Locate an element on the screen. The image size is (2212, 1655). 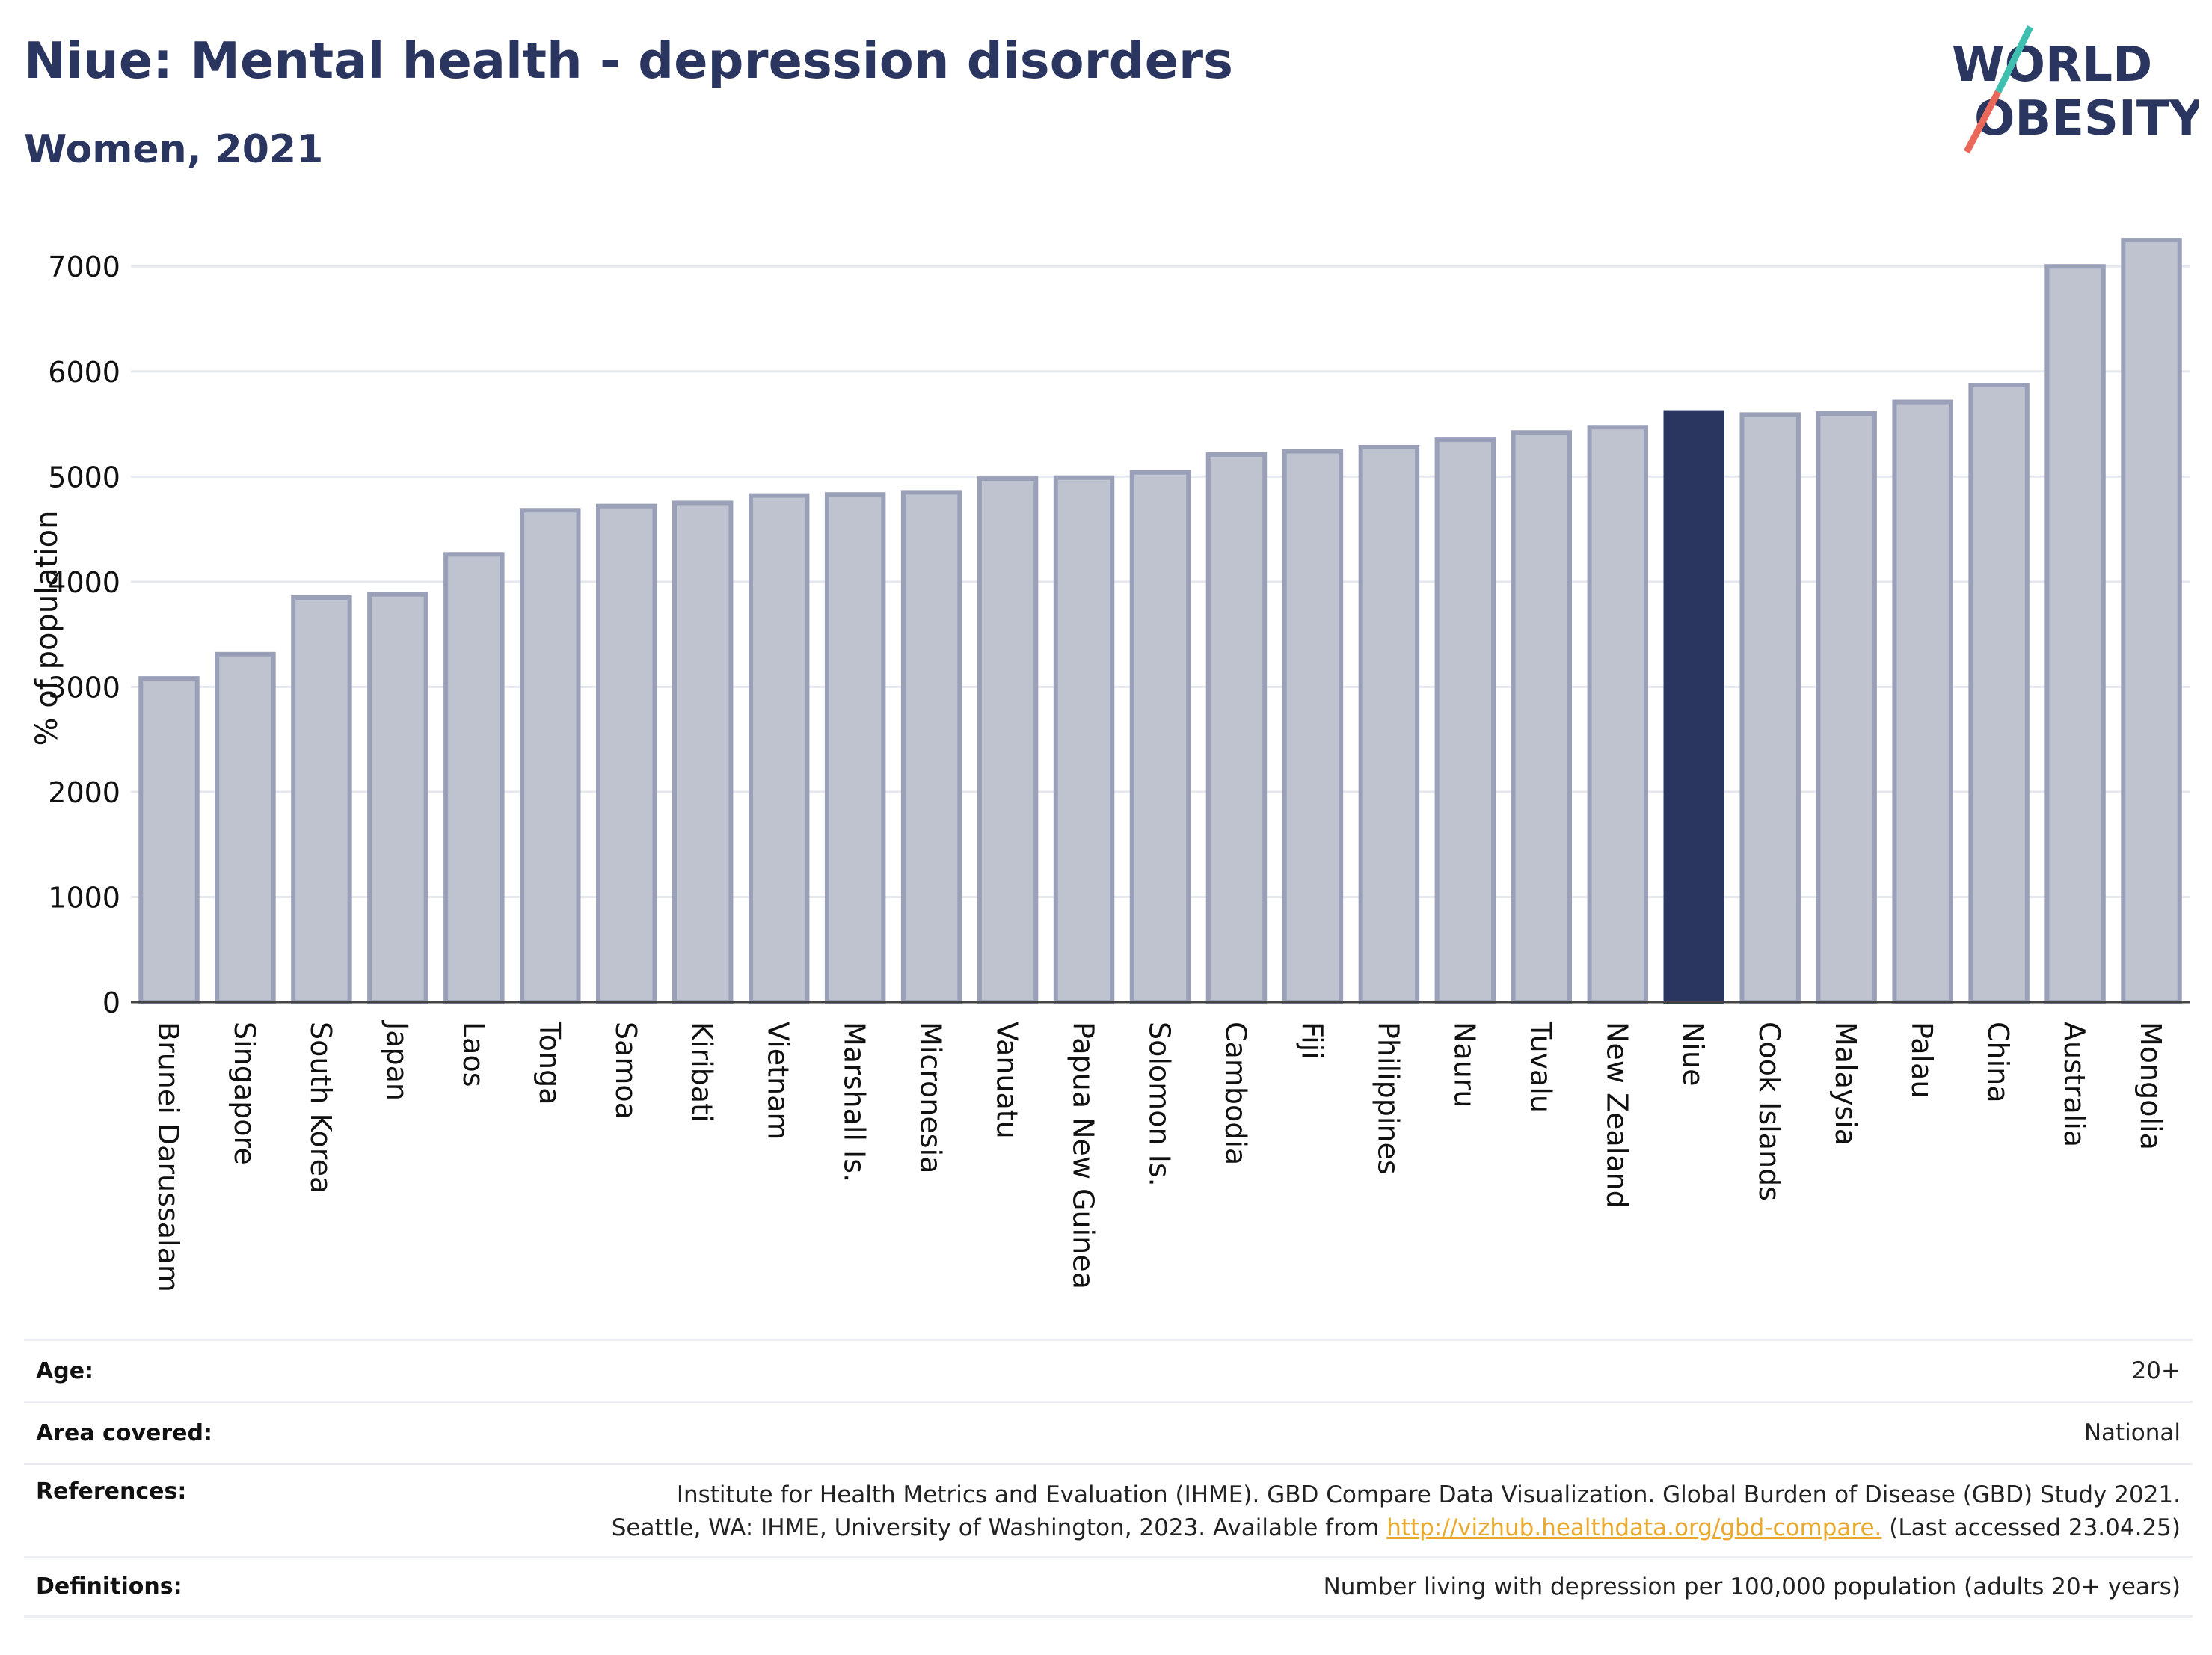
references-label: References: is located at coordinates (111, 1492).